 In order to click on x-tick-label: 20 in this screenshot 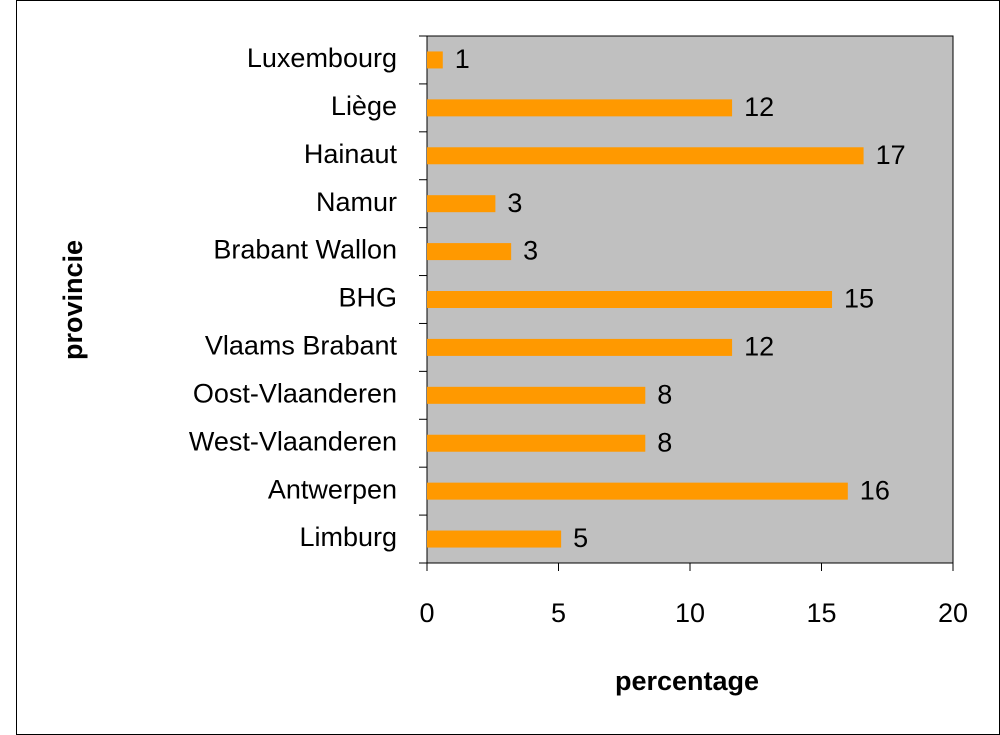, I will do `click(953, 613)`.